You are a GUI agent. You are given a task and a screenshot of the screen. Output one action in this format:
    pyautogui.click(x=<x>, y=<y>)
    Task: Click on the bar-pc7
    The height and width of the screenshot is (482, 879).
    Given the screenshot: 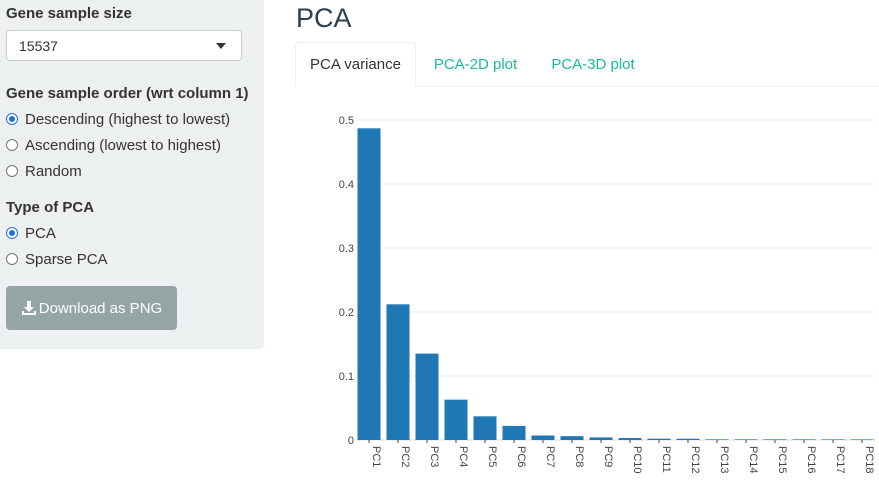 What is the action you would take?
    pyautogui.click(x=543, y=437)
    